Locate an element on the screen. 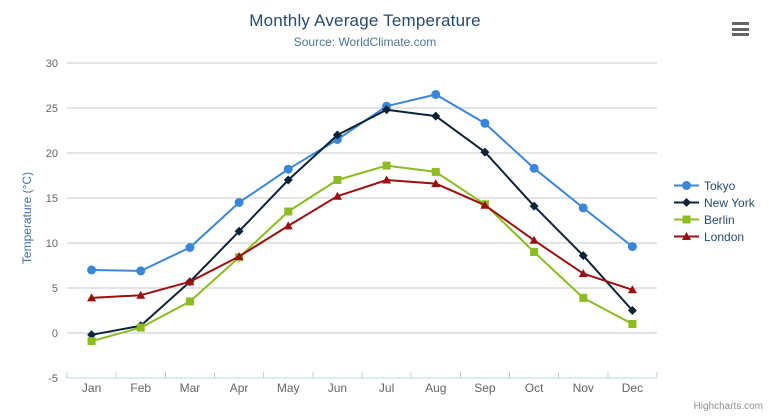 The width and height of the screenshot is (769, 416). svg-text: -5 is located at coordinates (53, 379).